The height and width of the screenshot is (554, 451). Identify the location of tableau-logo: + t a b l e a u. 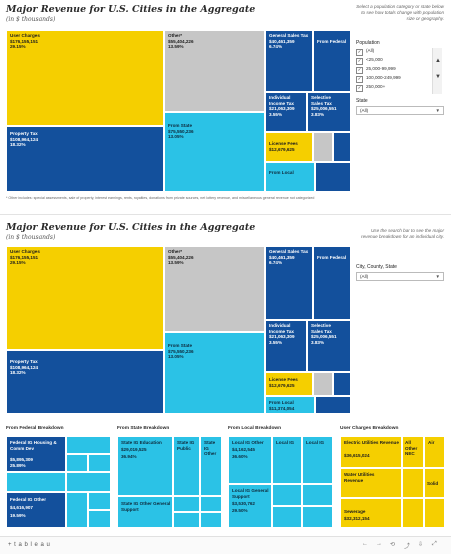
(29, 545).